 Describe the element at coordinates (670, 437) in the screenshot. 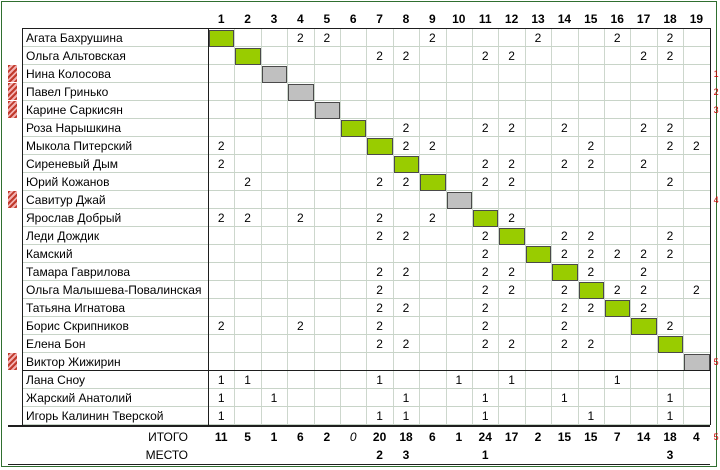

I see `total-value: 18` at that location.